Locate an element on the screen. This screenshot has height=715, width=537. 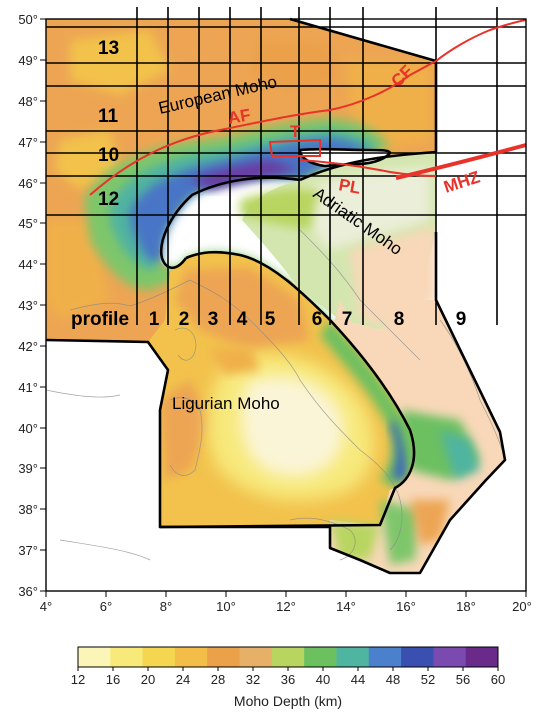
colorbar-cells is located at coordinates (288, 657).